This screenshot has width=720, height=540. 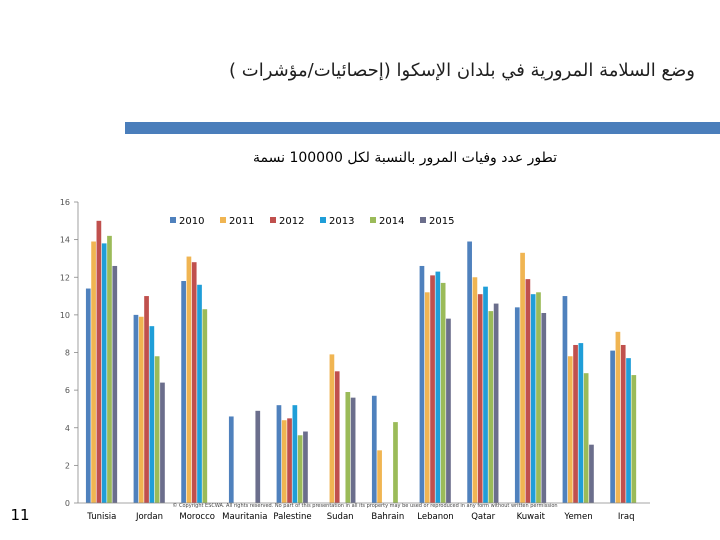 I want to click on bar-qatar-2011, so click(x=475, y=390).